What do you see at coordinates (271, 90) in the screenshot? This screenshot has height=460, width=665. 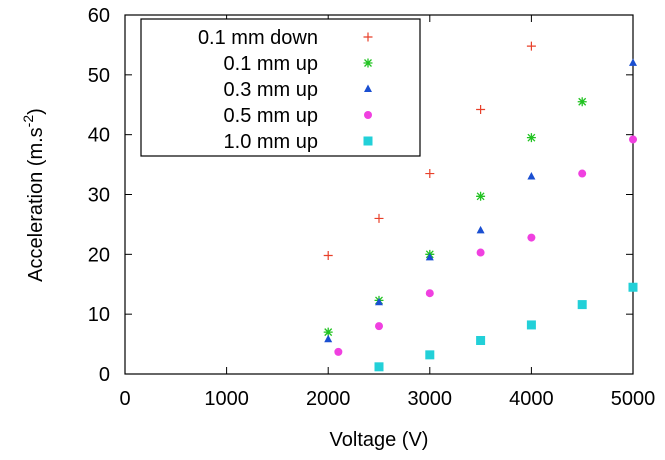 I see `legend-label: 0.3 mm up` at bounding box center [271, 90].